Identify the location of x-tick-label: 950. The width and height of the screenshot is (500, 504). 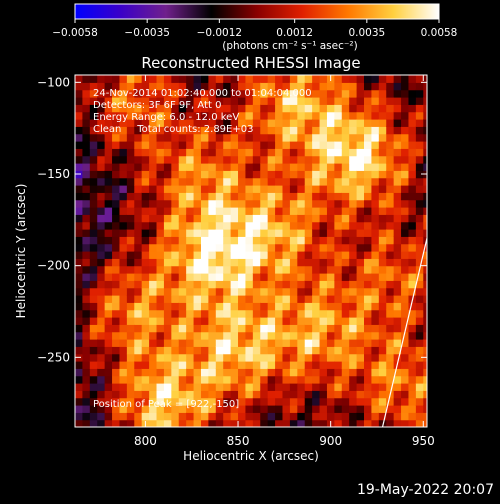
(423, 441).